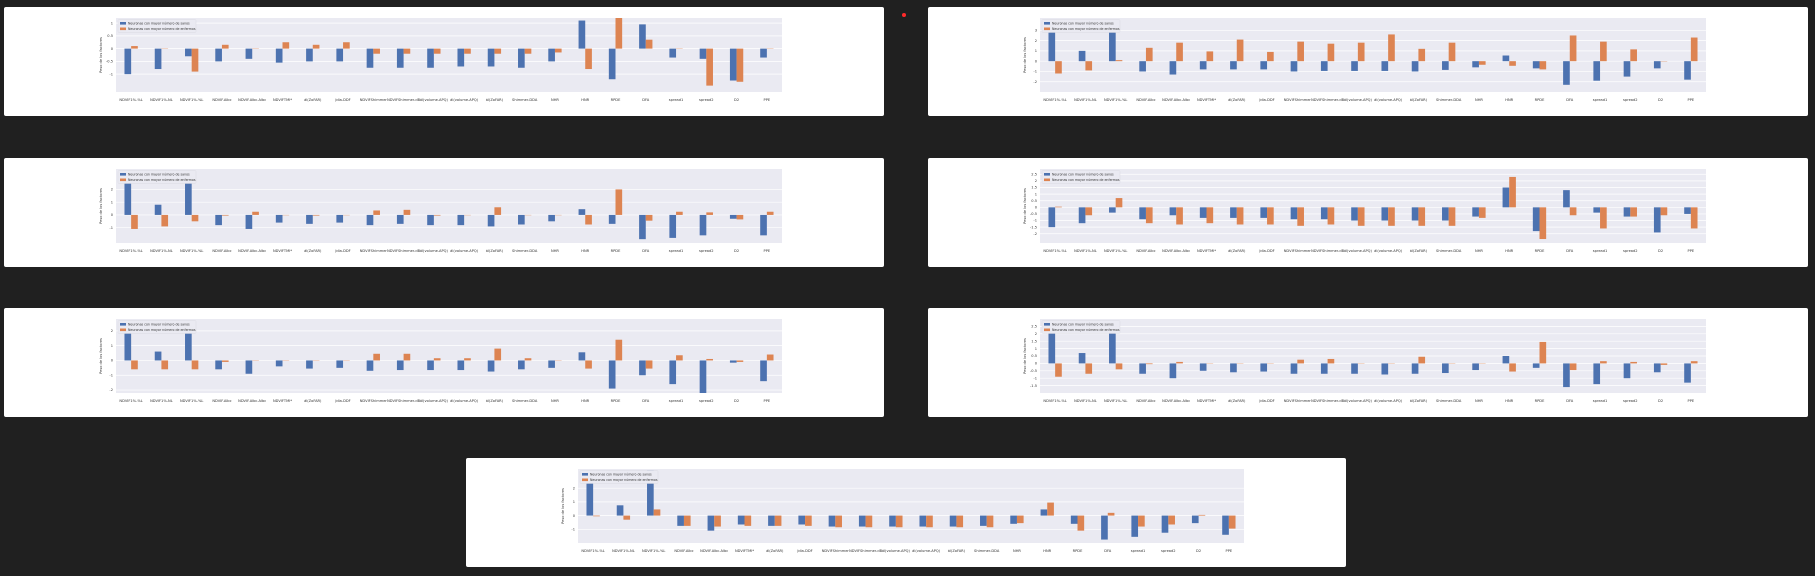 This screenshot has width=1815, height=576. Describe the element at coordinates (112, 346) in the screenshot. I see `y-tick-label: 1` at that location.